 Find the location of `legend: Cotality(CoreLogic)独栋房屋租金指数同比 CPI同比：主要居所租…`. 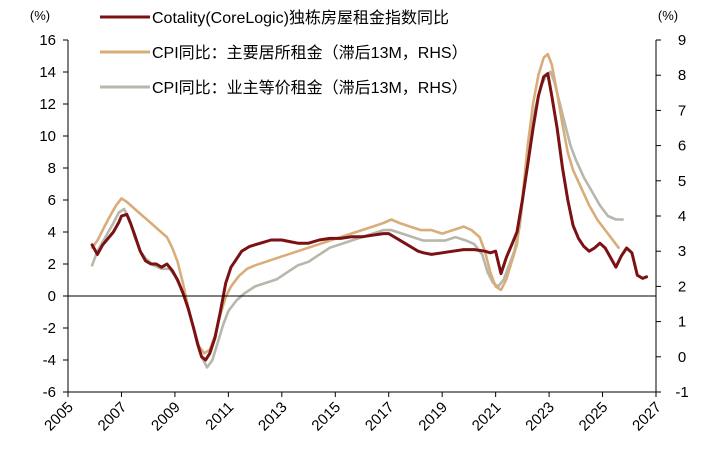

legend: Cotality(CoreLogic)独栋房屋租金指数同比 CPI同比：主要居所租… is located at coordinates (284, 53).